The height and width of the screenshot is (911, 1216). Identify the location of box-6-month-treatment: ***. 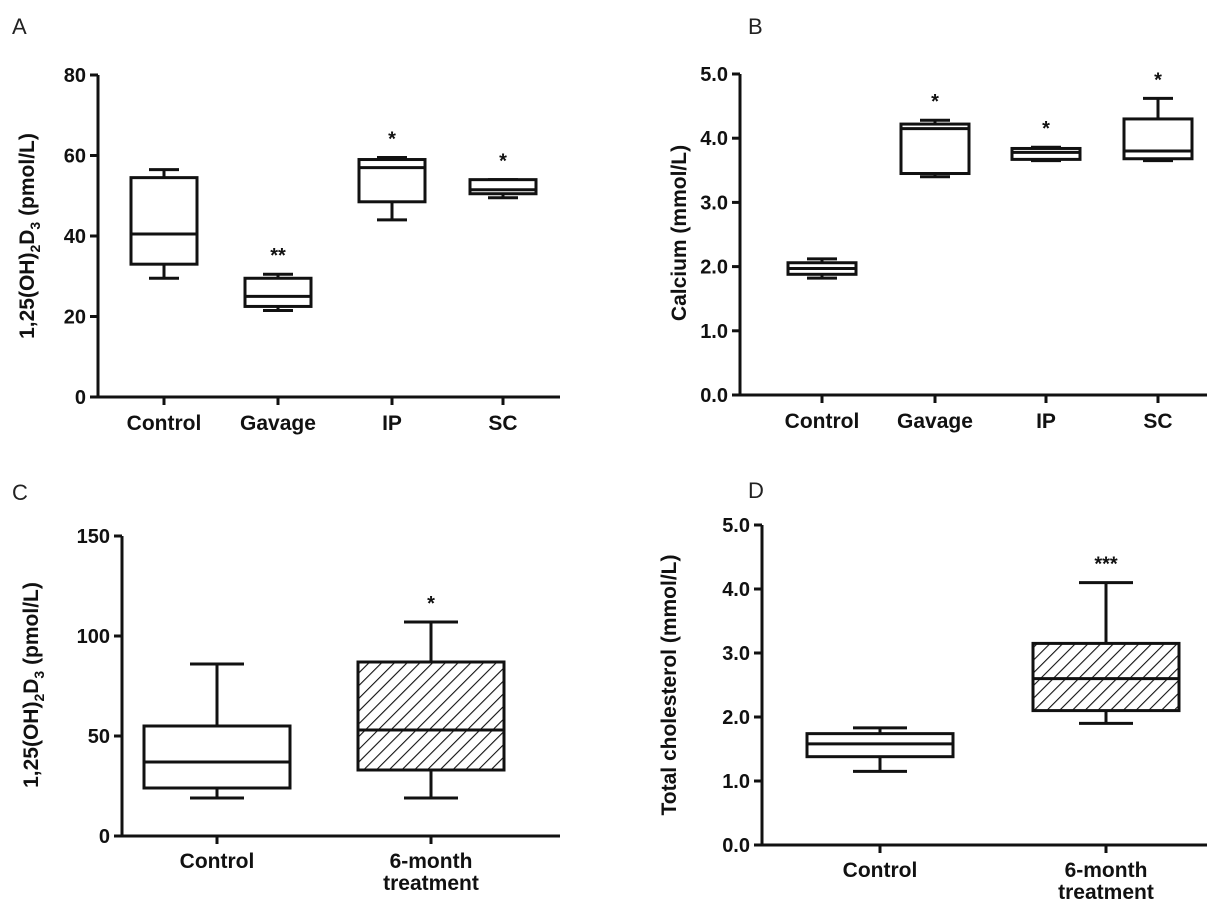
(1106, 639).